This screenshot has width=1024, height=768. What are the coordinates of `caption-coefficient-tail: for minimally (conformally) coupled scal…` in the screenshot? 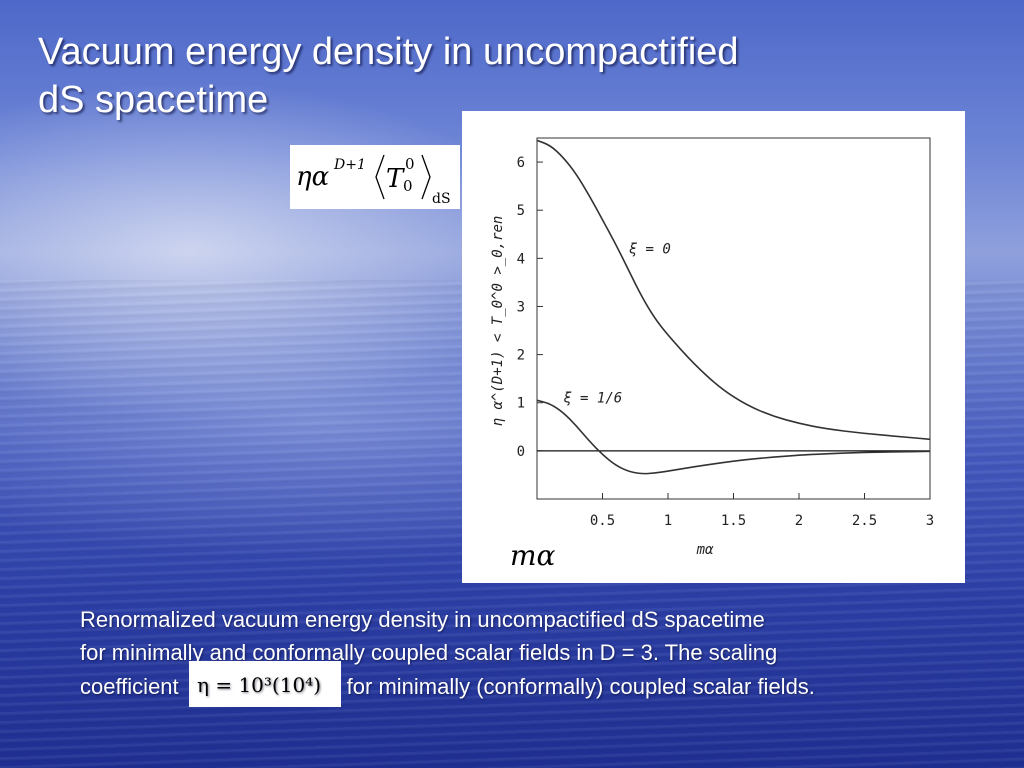 It's located at (580, 686).